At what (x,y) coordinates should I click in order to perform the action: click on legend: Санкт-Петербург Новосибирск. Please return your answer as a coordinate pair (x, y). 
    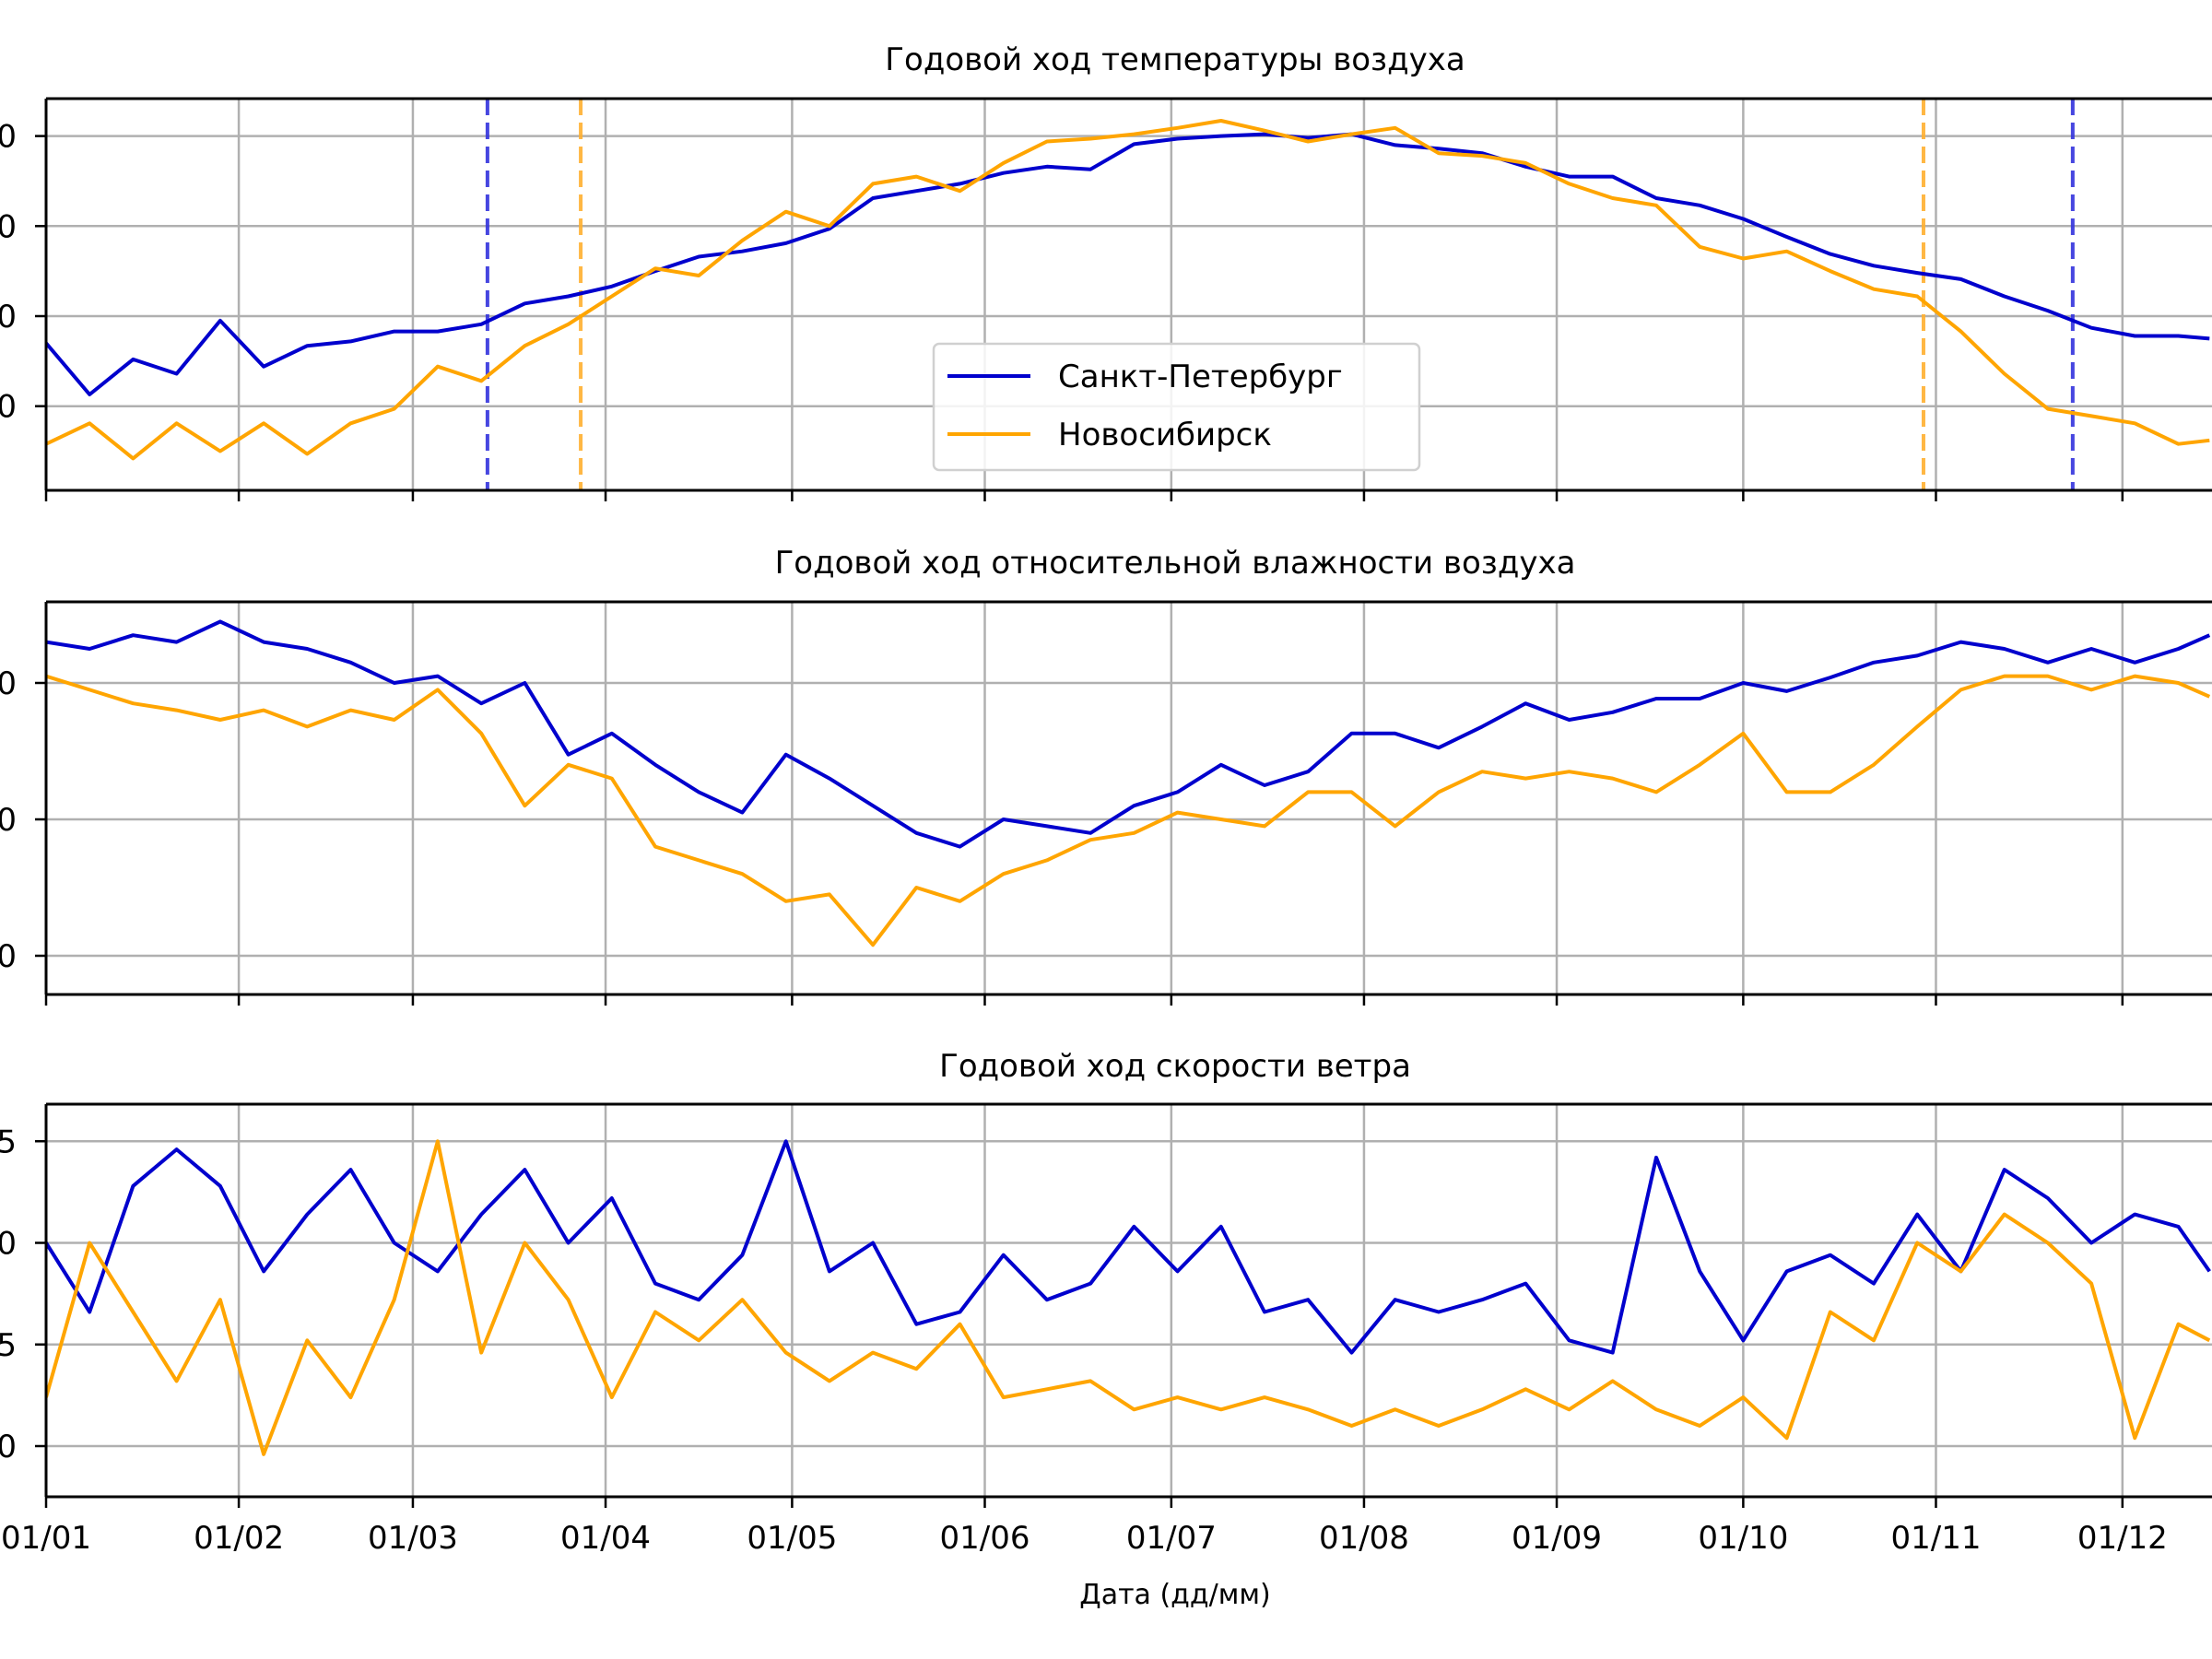
    Looking at the image, I should click on (1176, 407).